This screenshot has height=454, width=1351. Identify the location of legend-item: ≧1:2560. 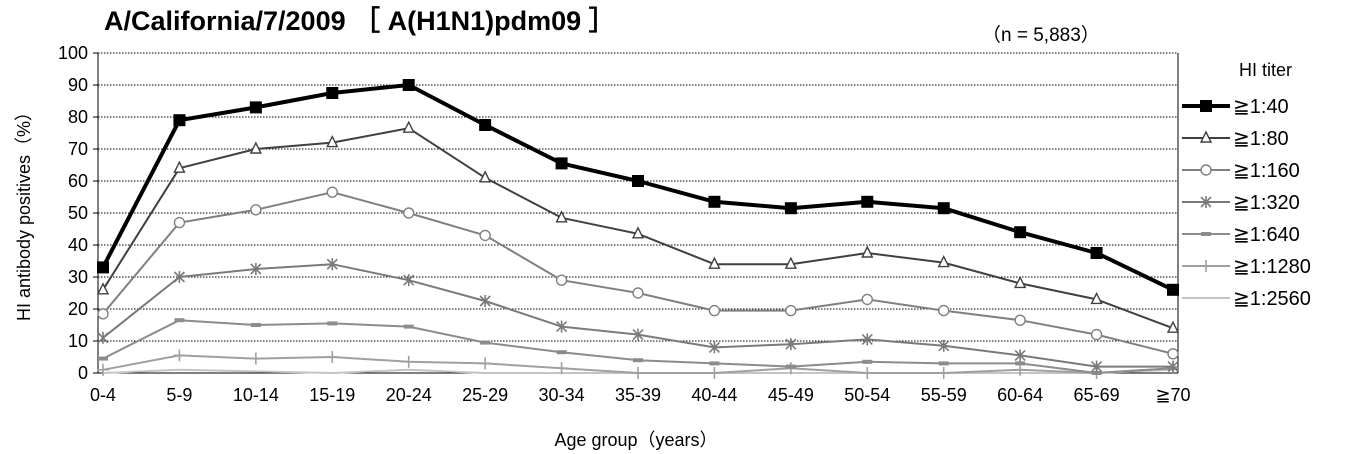
(1246, 299).